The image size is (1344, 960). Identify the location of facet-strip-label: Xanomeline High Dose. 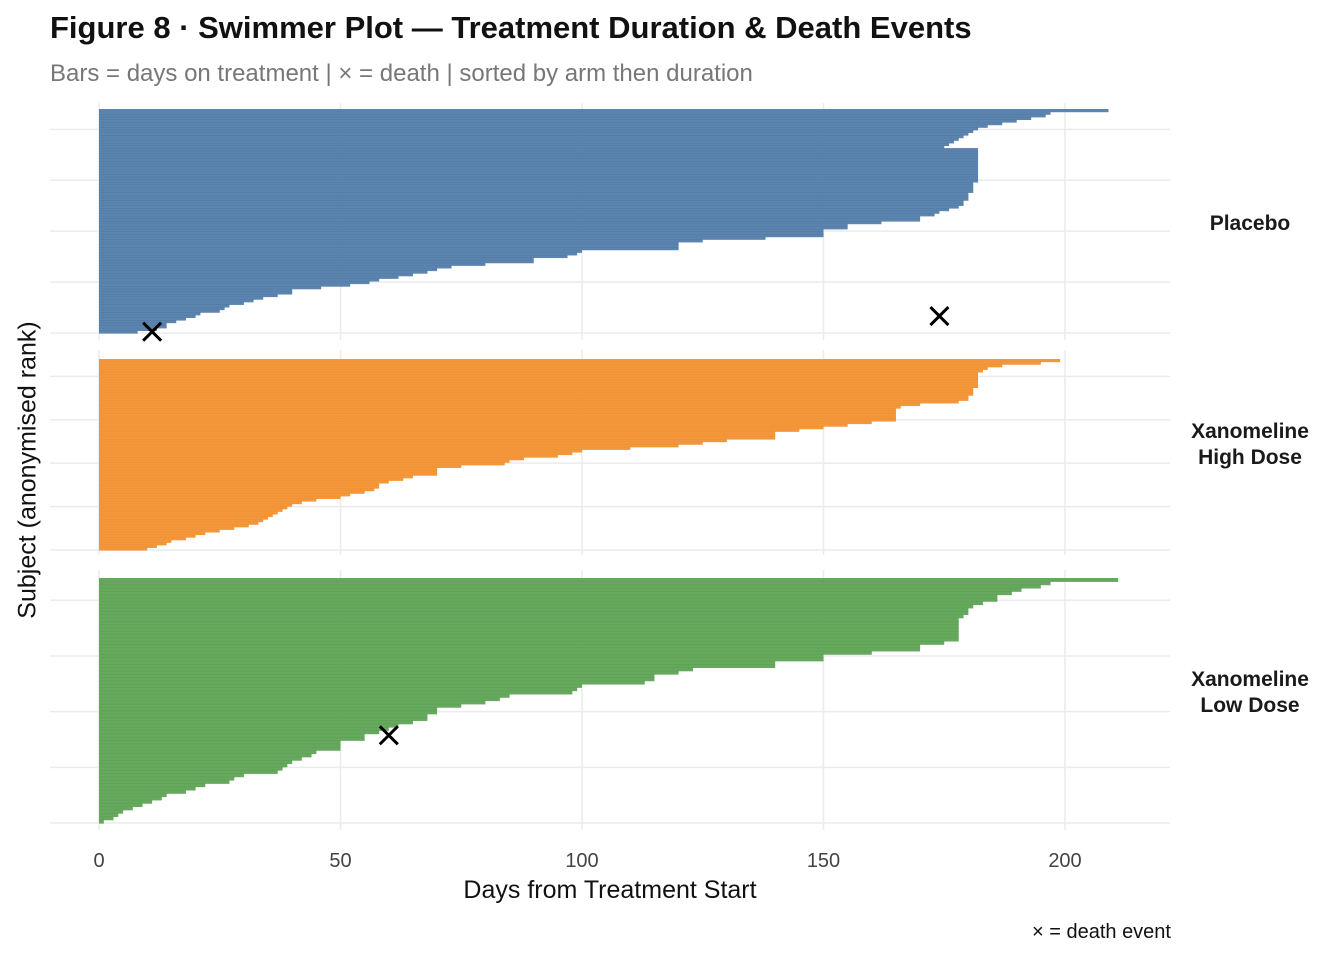
(1250, 444).